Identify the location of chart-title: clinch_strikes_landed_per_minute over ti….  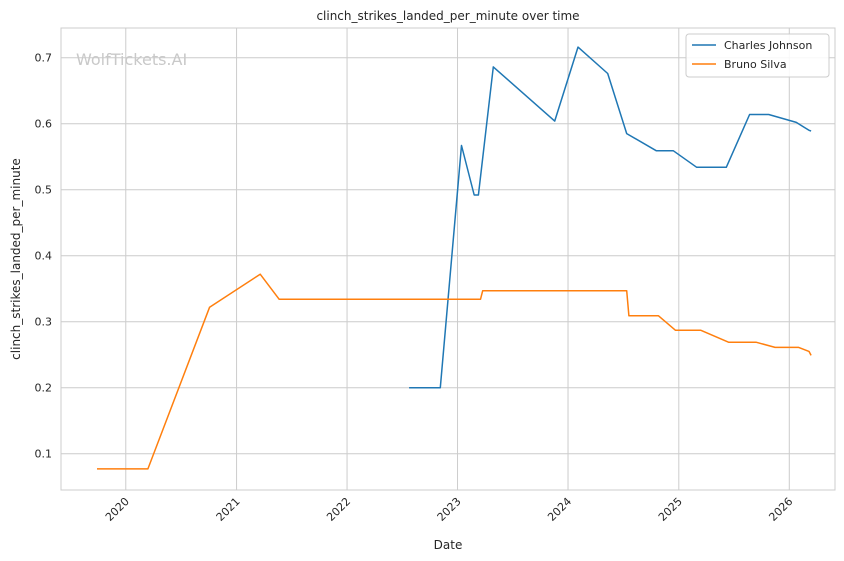
(447, 16).